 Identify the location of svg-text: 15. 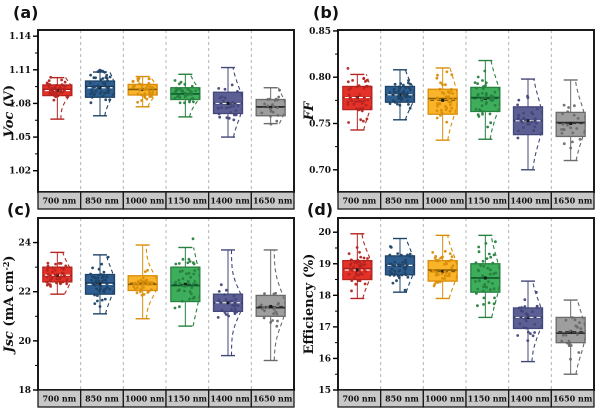
(324, 391).